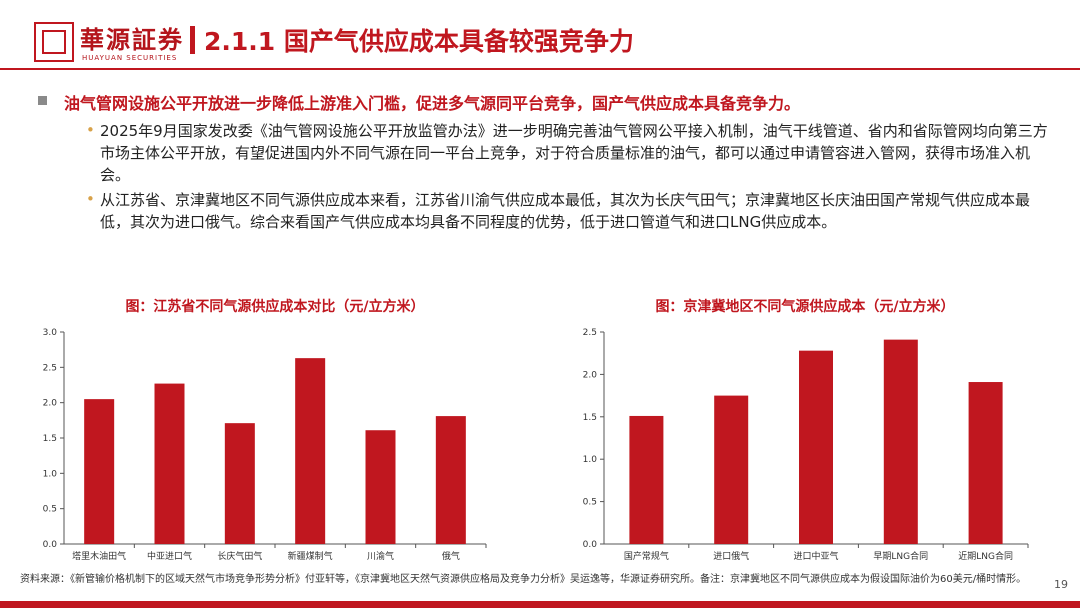  Describe the element at coordinates (1061, 584) in the screenshot. I see `page-number: 19` at that location.